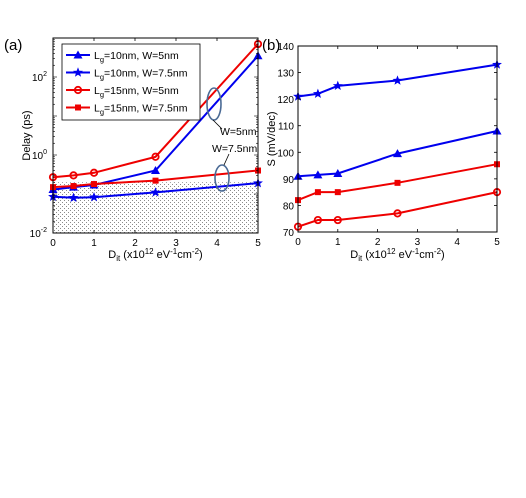  What do you see at coordinates (289, 180) in the screenshot?
I see `swing-y-tick-label: 90` at bounding box center [289, 180].